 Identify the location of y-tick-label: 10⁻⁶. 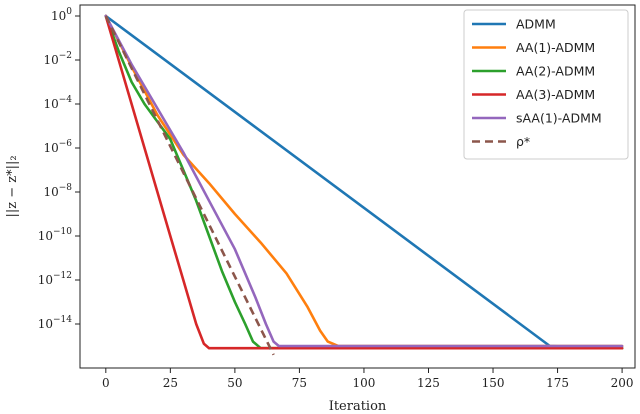
(57, 147).